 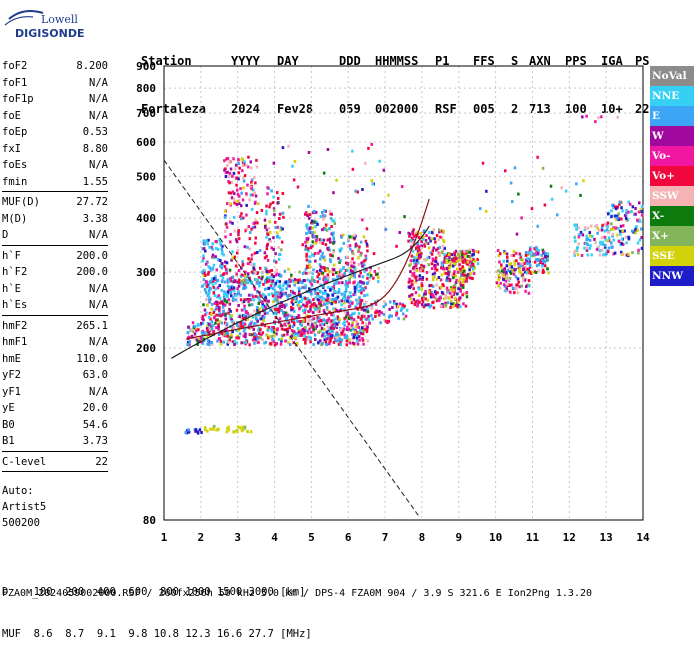 I want to click on param-value: N/A, so click(x=98, y=115).